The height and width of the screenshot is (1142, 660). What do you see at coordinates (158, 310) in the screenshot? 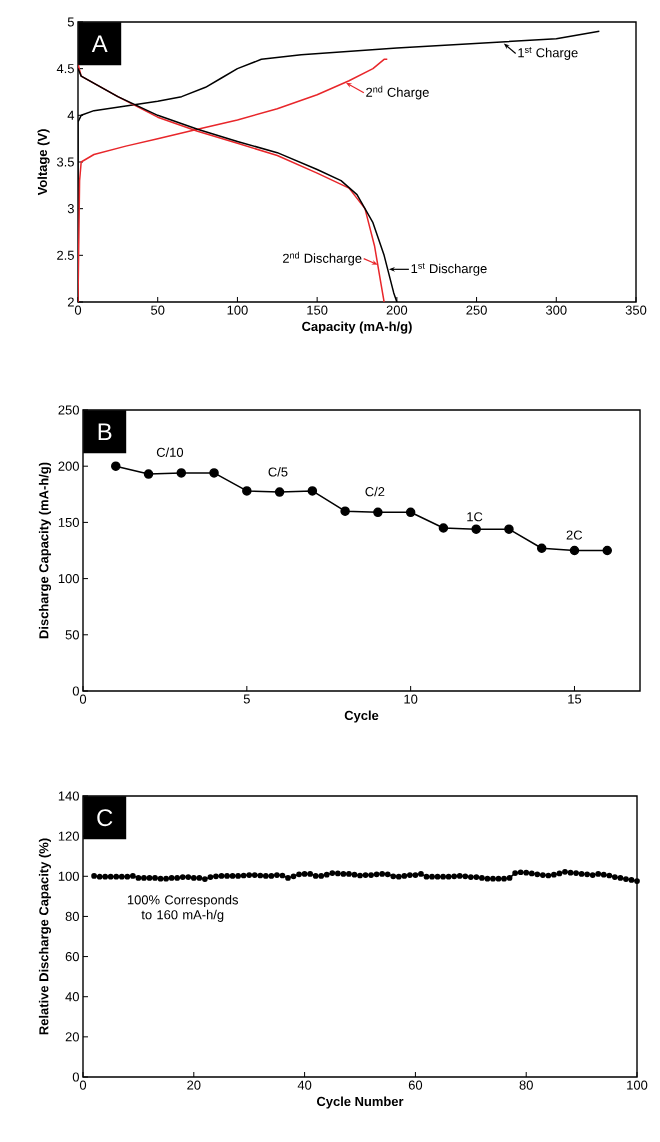
I see `x-tick-label: 50` at bounding box center [158, 310].